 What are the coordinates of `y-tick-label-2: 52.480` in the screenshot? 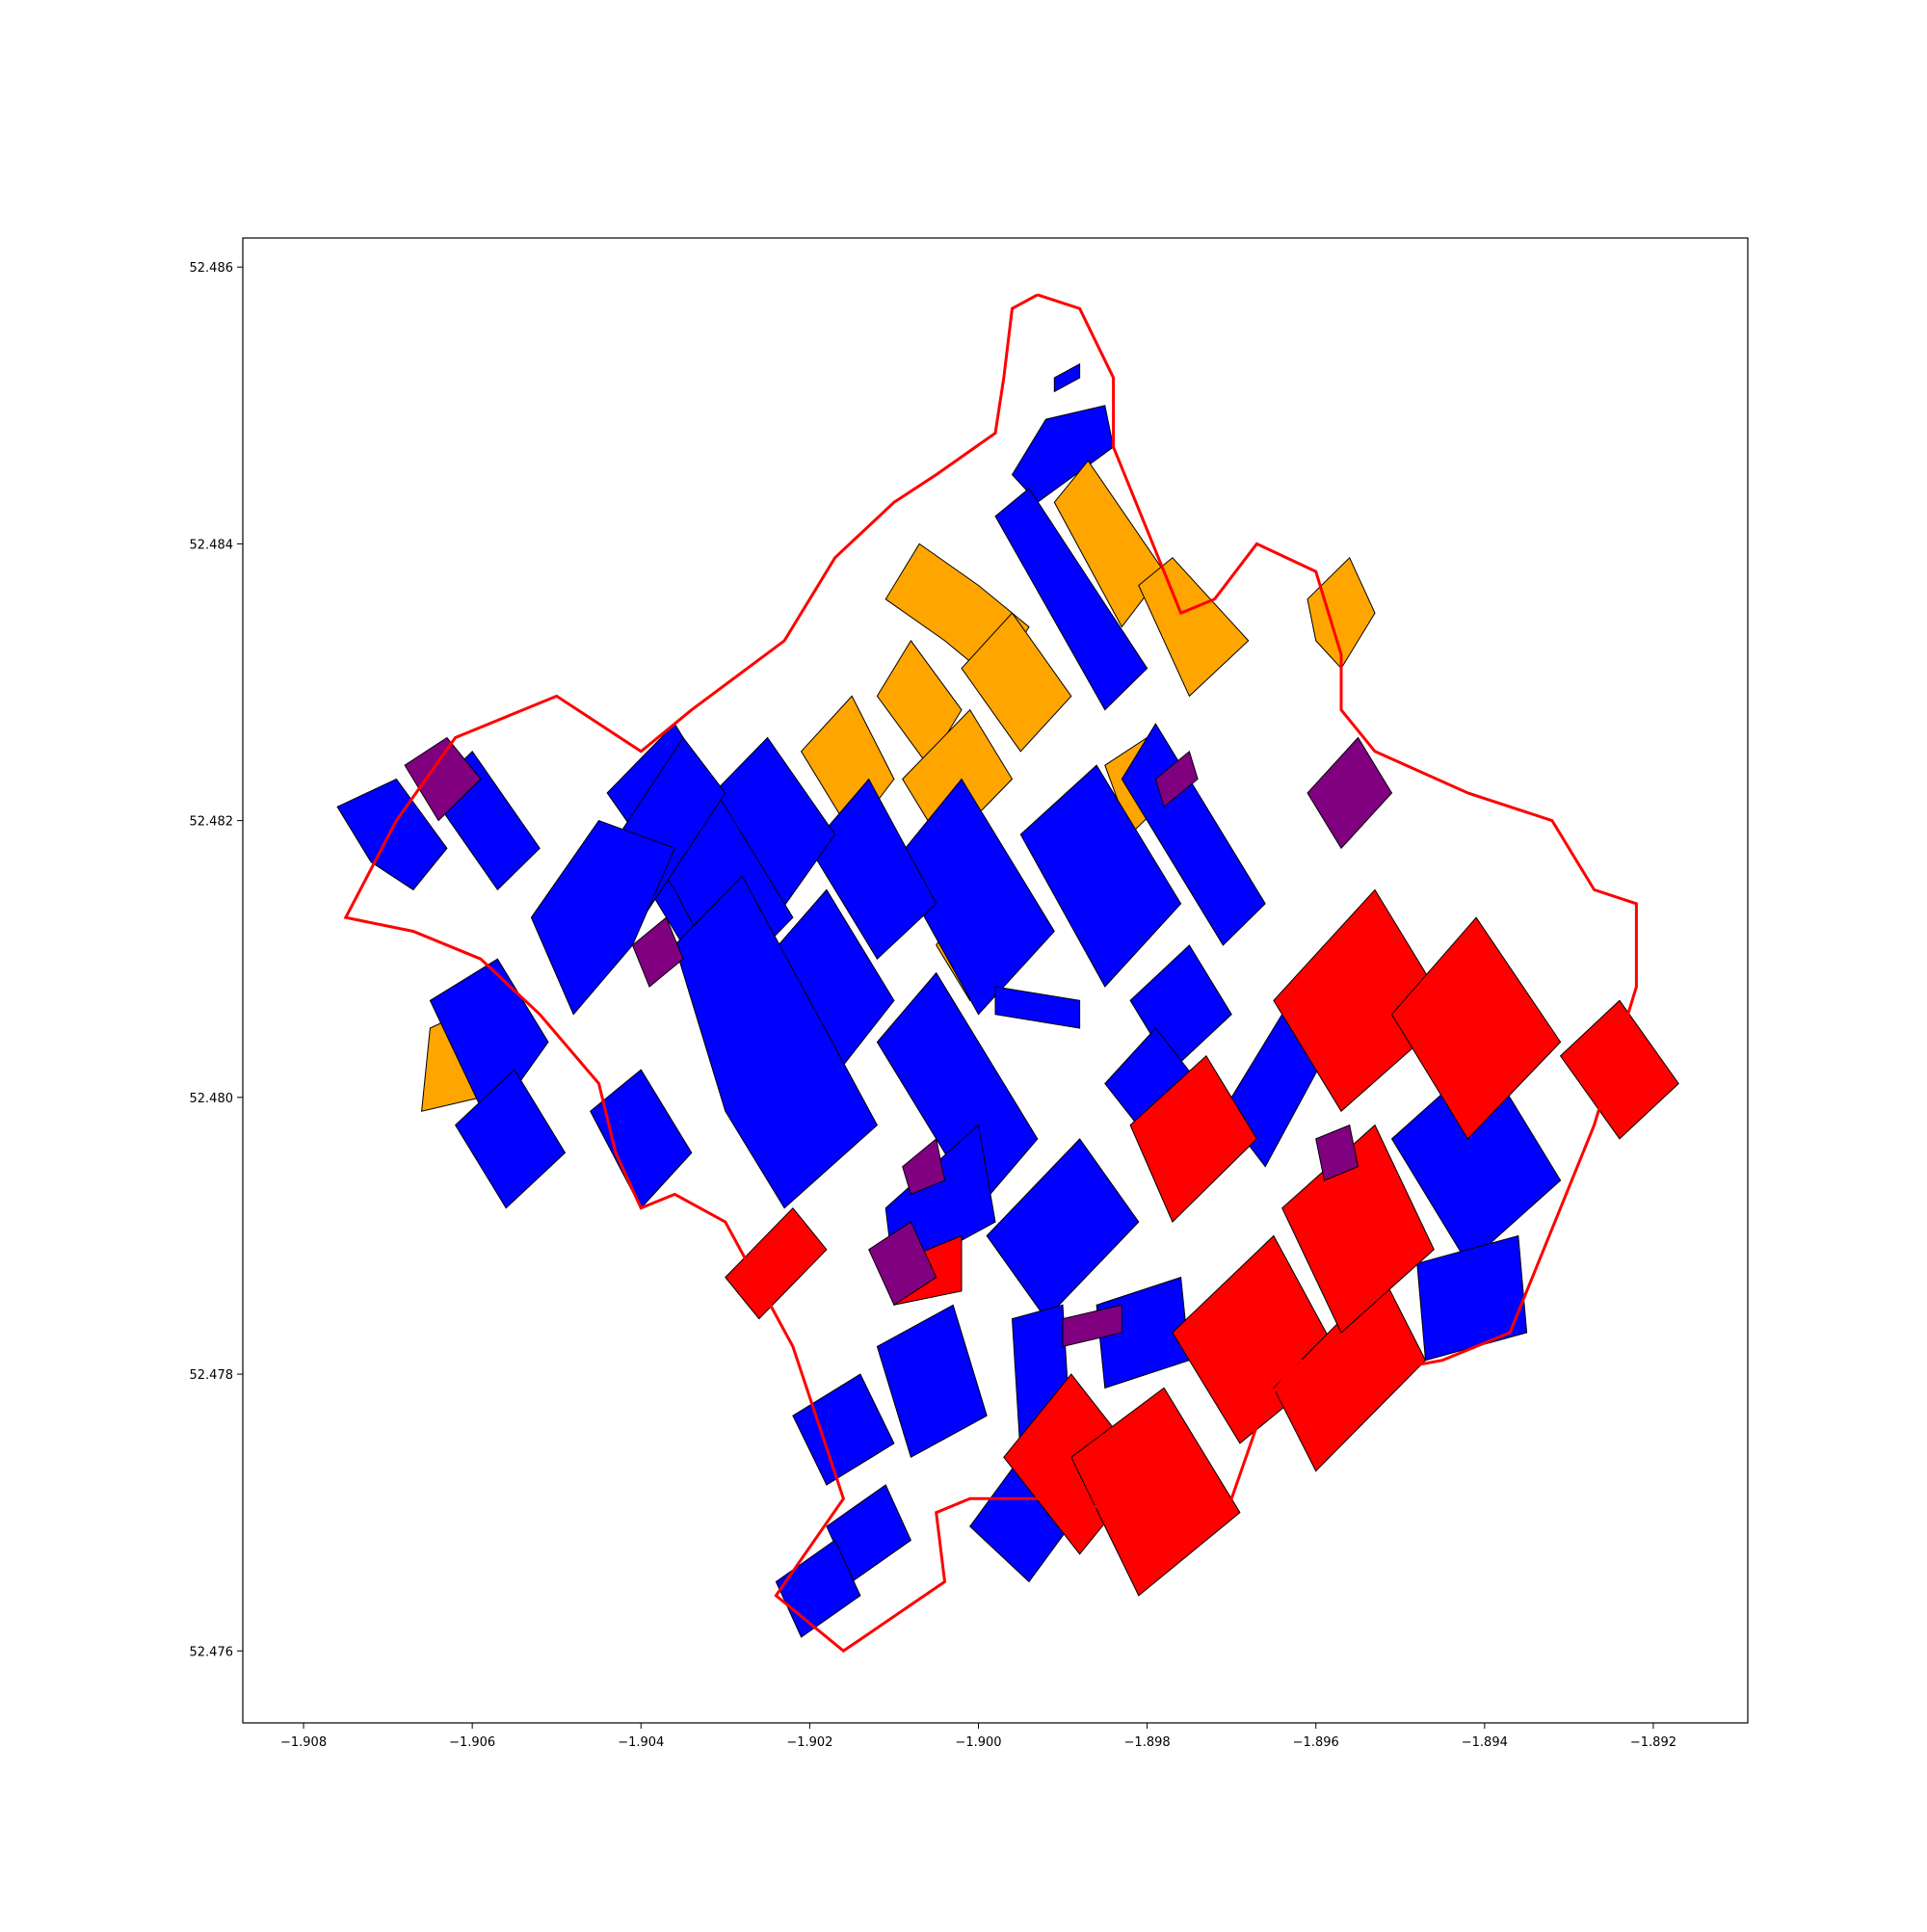 It's located at (212, 1099).